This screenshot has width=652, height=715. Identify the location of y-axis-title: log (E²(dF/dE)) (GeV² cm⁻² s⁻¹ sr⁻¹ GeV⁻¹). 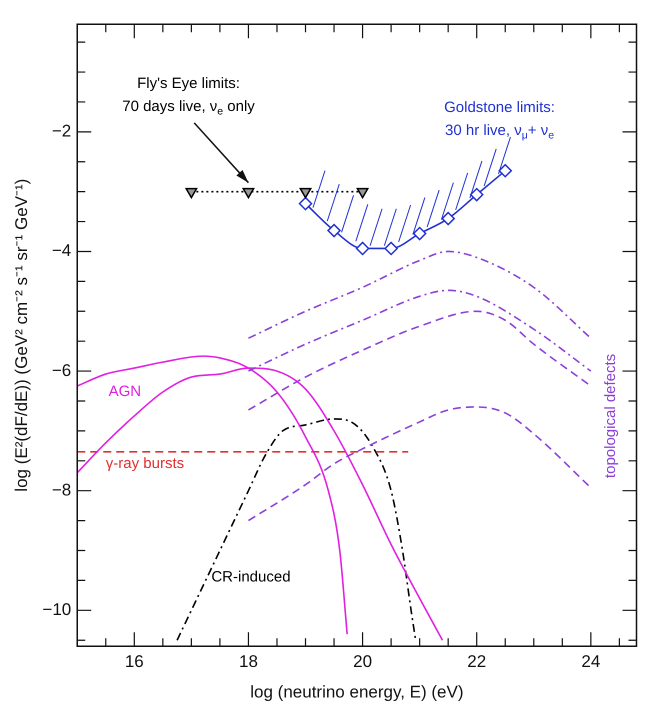
(21, 335).